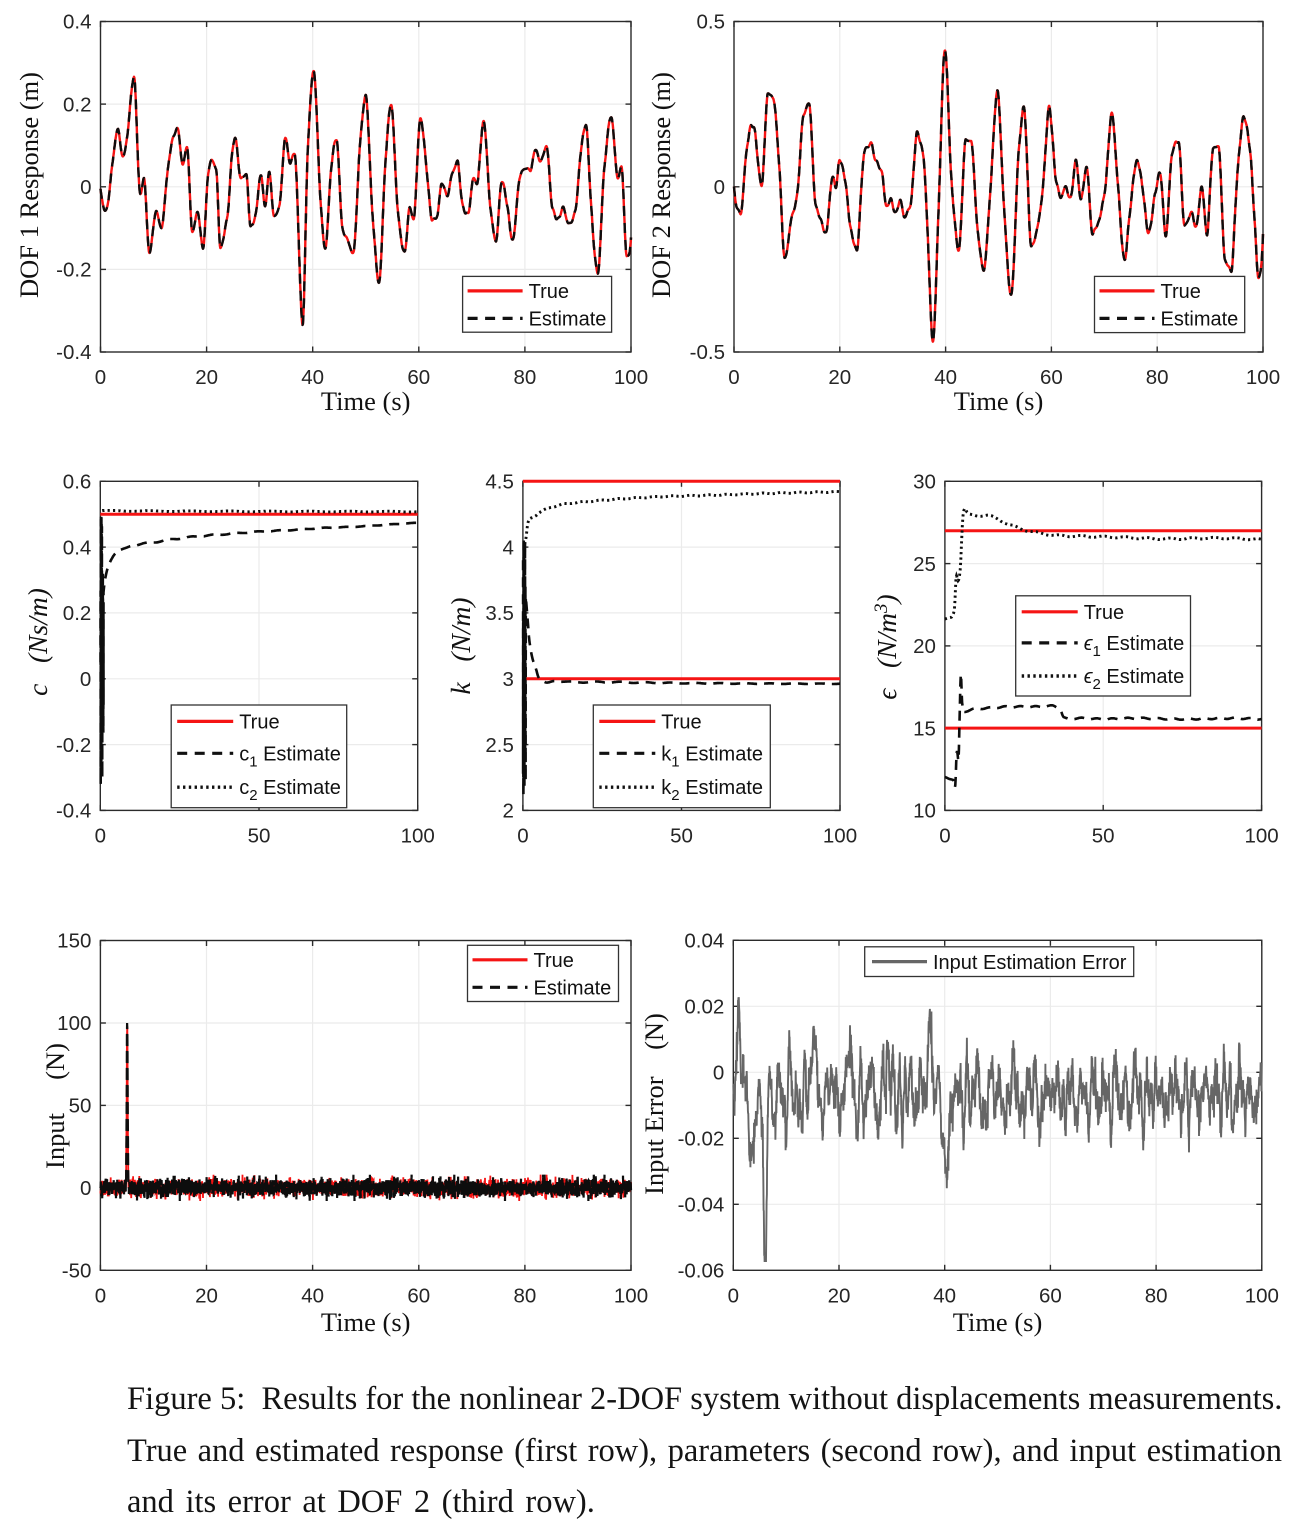  I want to click on svg-text: 0.6, so click(77, 482).